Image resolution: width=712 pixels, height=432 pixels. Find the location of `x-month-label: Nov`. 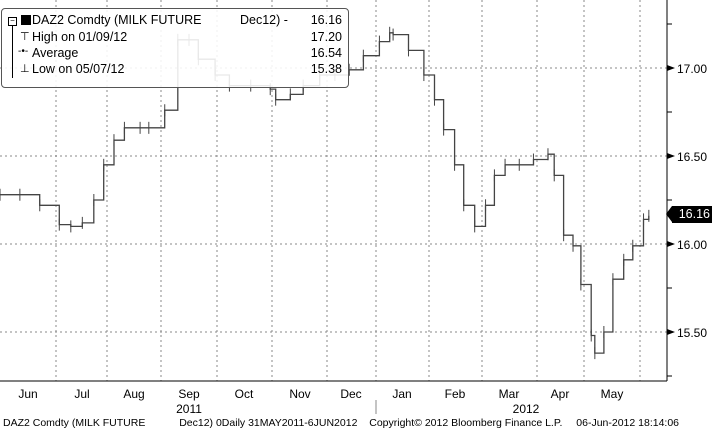

x-month-label: Nov is located at coordinates (299, 394).